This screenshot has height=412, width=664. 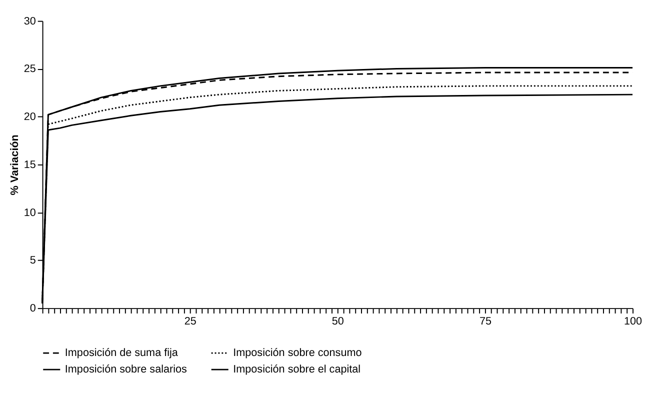 What do you see at coordinates (30, 212) in the screenshot?
I see `y-tick-label: 10` at bounding box center [30, 212].